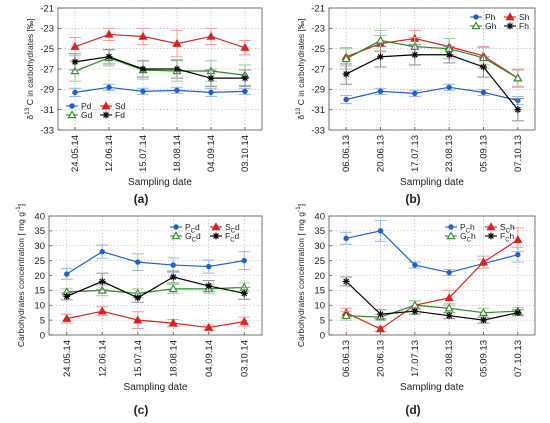  I want to click on x-tick-label: 12.06.14, so click(102, 358).